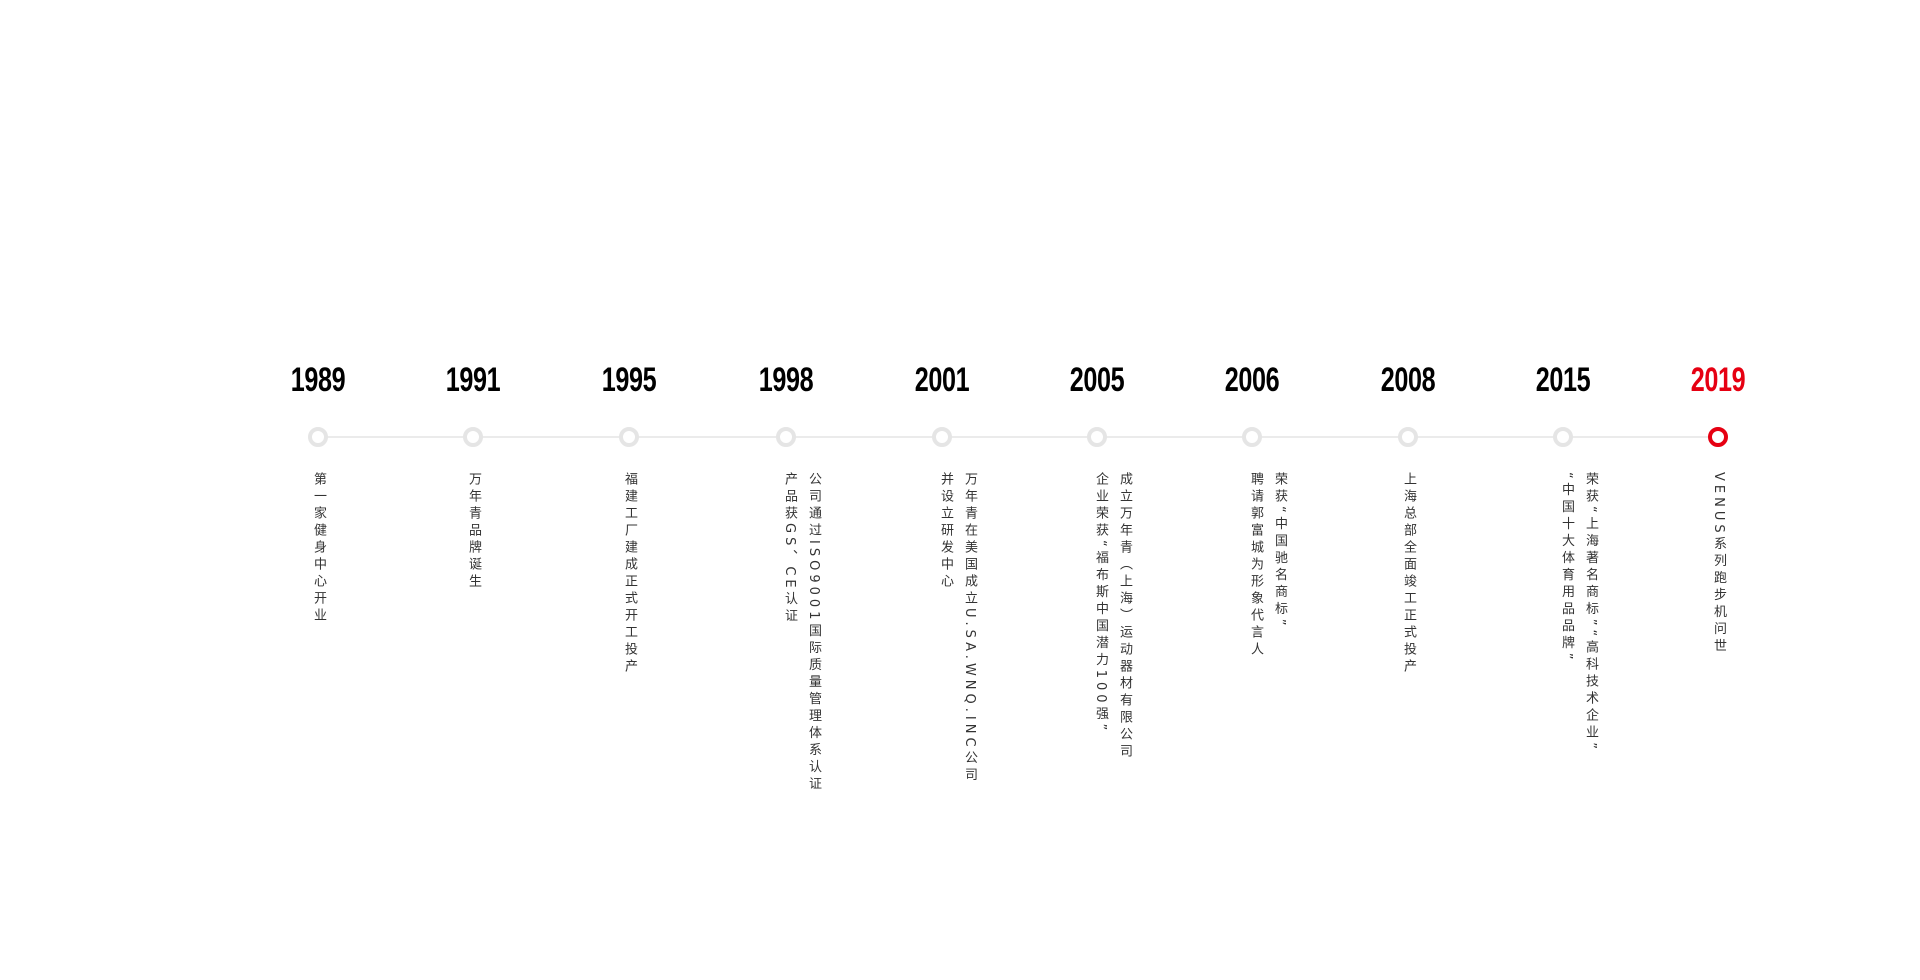  What do you see at coordinates (1566, 568) in the screenshot?
I see `timeline-description-line: “中国十大体育用品品牌”` at bounding box center [1566, 568].